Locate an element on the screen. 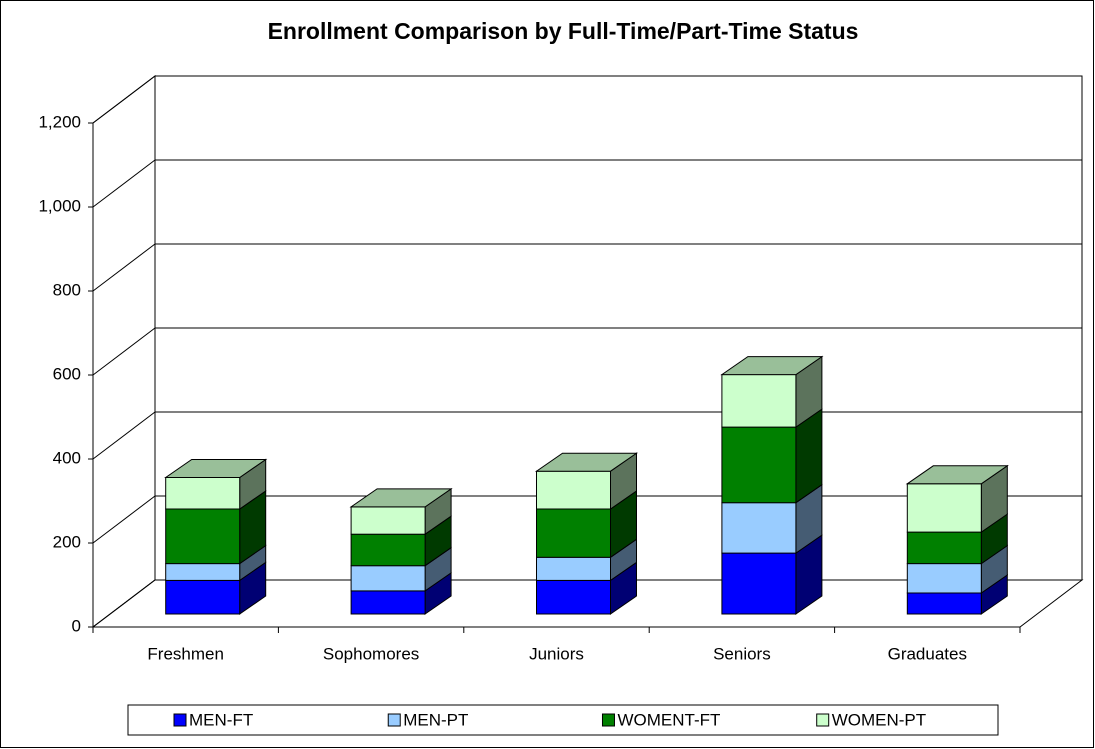 The height and width of the screenshot is (749, 1095). y-tick-label: 200 is located at coordinates (67, 541).